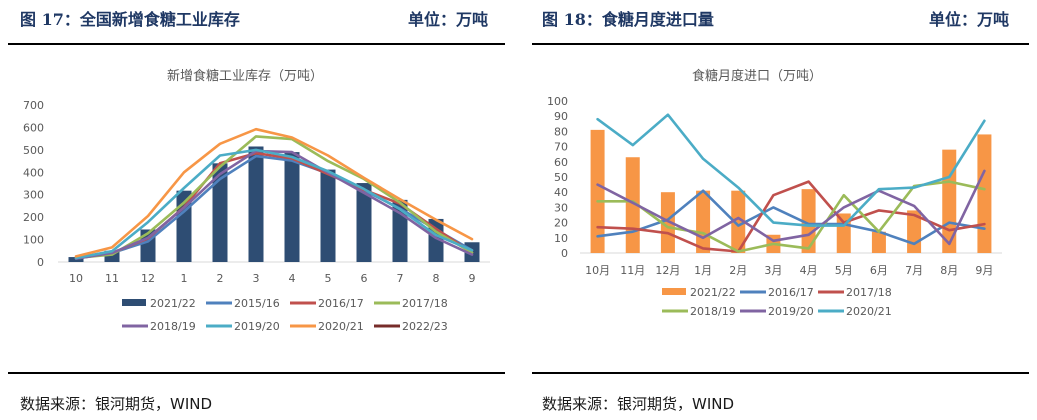  What do you see at coordinates (33, 217) in the screenshot?
I see `y-tick-label: 200` at bounding box center [33, 217].